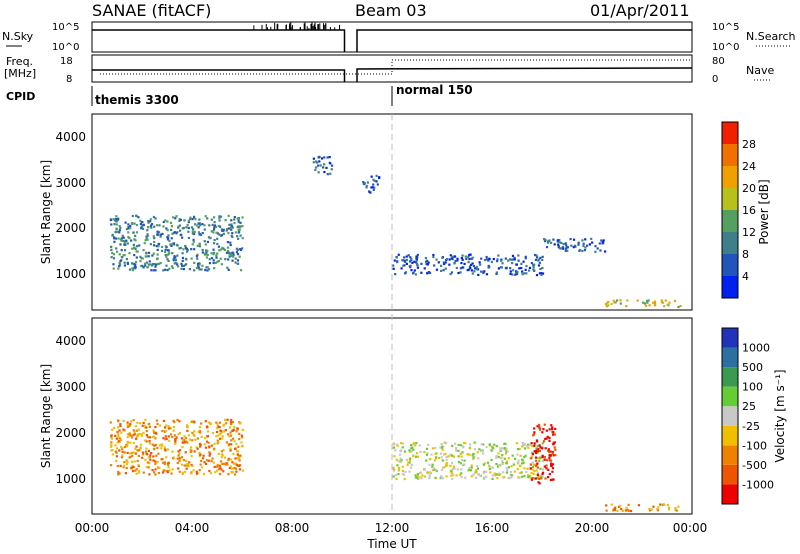 This screenshot has height=554, width=800. Describe the element at coordinates (65, 47) in the screenshot. I see `nsky-tick-low: 10^0` at that location.